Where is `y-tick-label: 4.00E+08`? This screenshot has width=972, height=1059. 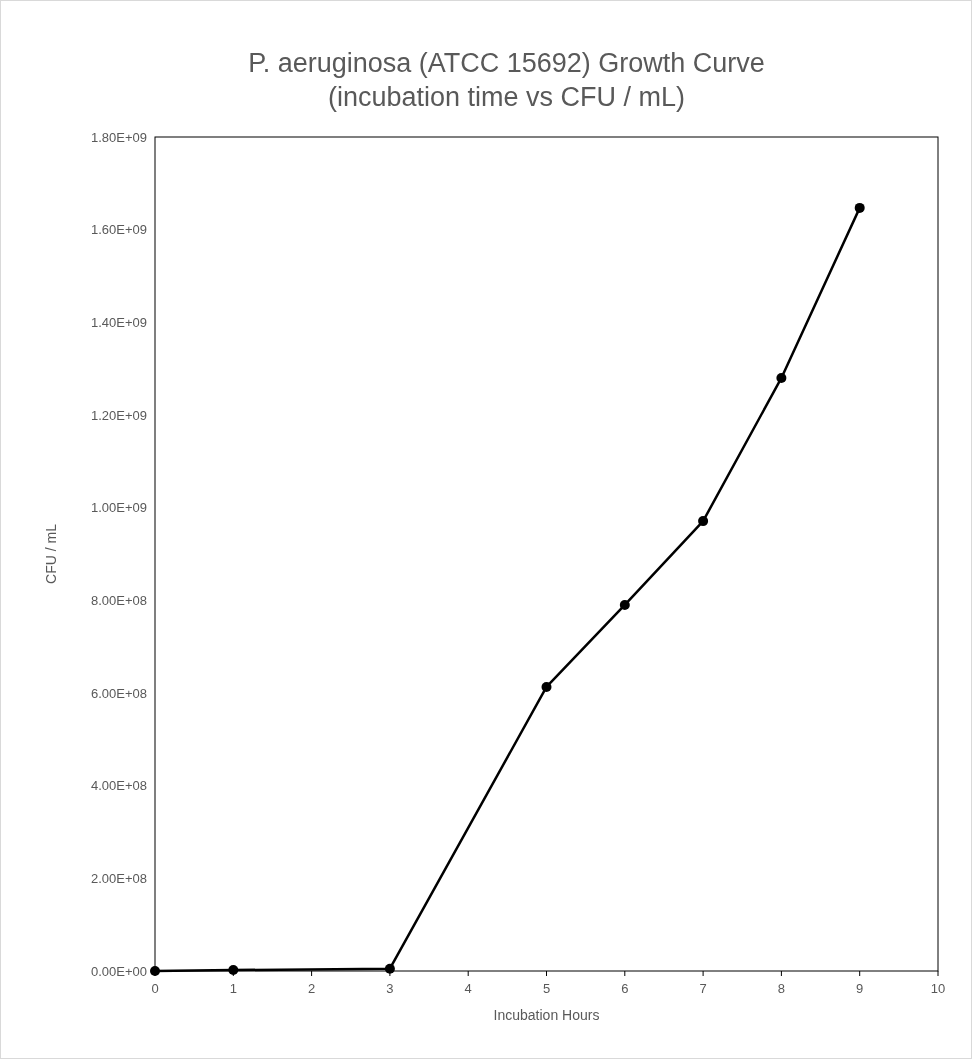
y-tick-label: 4.00E+08 is located at coordinates (118, 786).